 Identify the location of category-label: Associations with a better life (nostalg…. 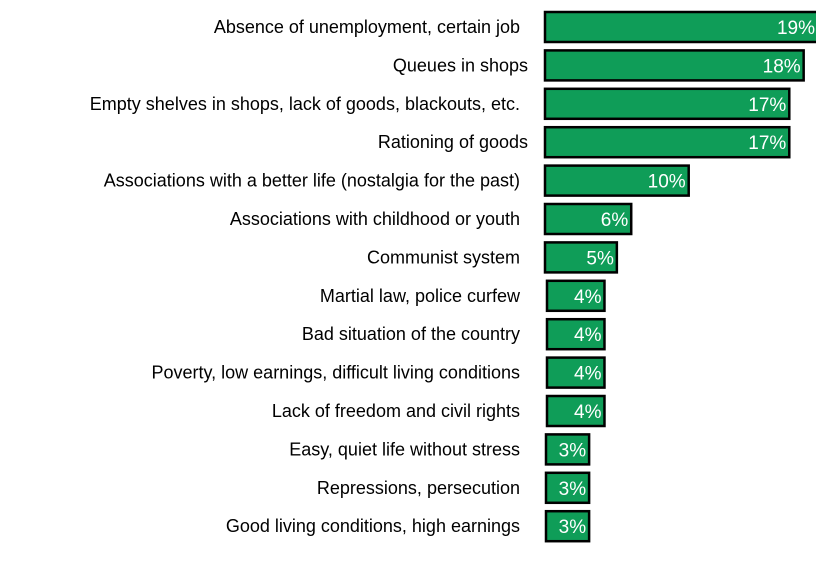
(312, 181).